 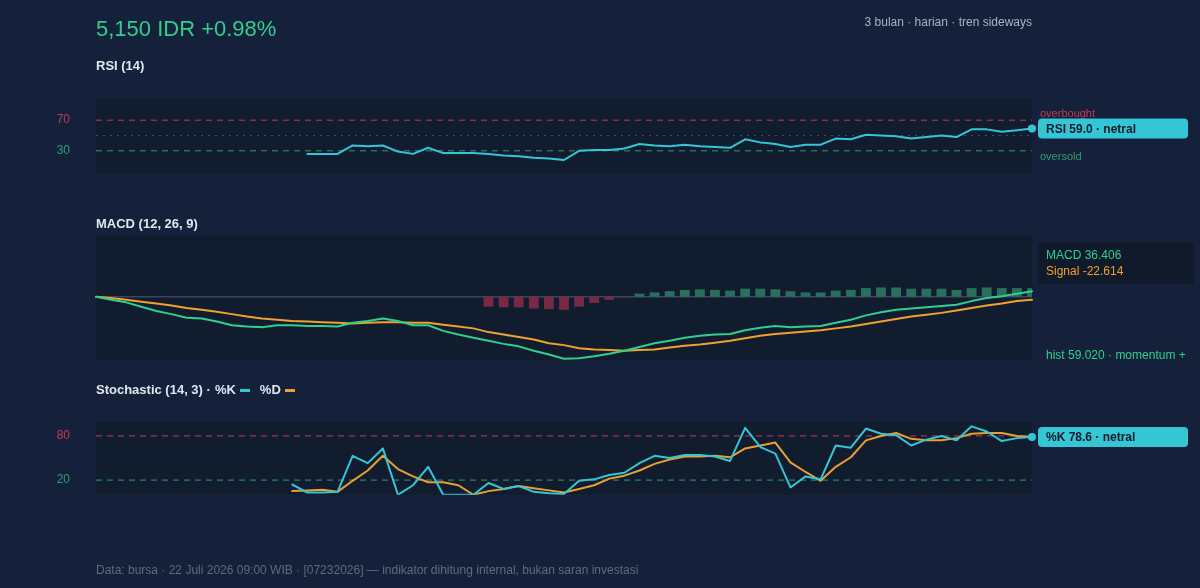 What do you see at coordinates (63, 150) in the screenshot?
I see `y-tick-label: 30` at bounding box center [63, 150].